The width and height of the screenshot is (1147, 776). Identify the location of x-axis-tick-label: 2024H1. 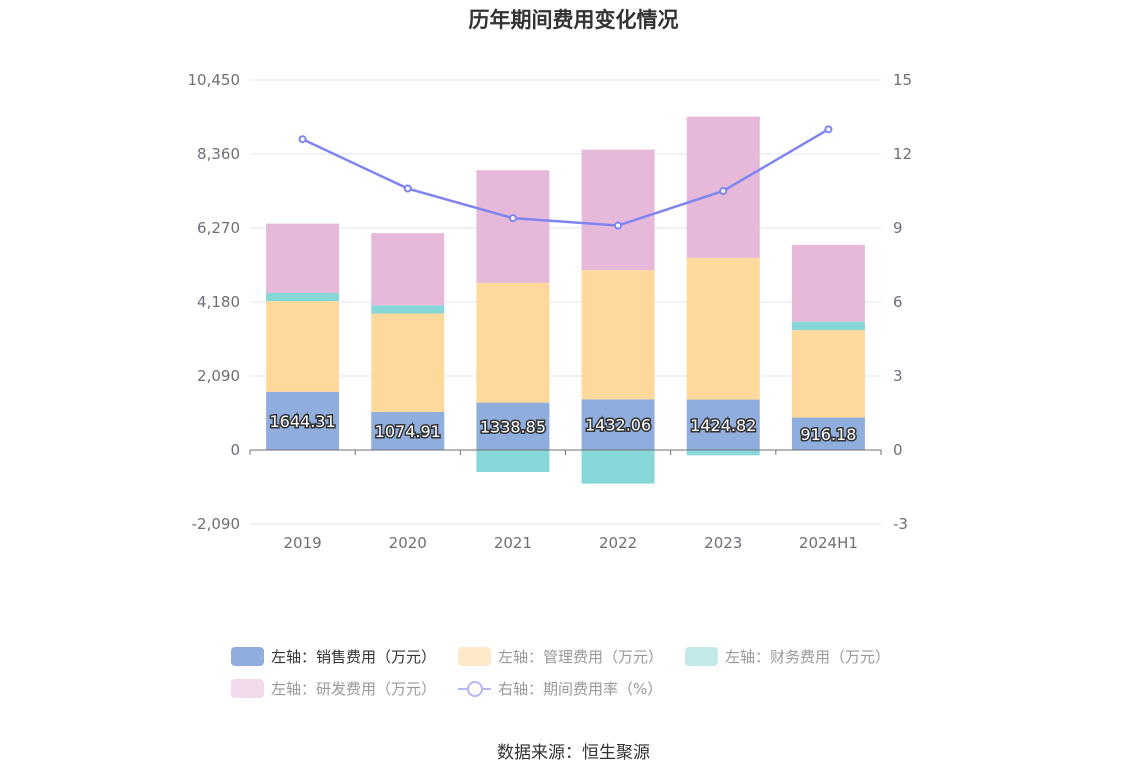
(828, 543).